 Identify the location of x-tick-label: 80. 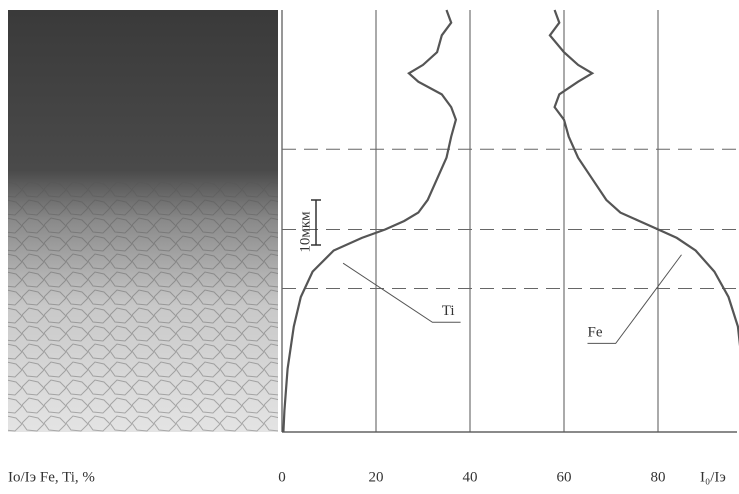
(658, 477).